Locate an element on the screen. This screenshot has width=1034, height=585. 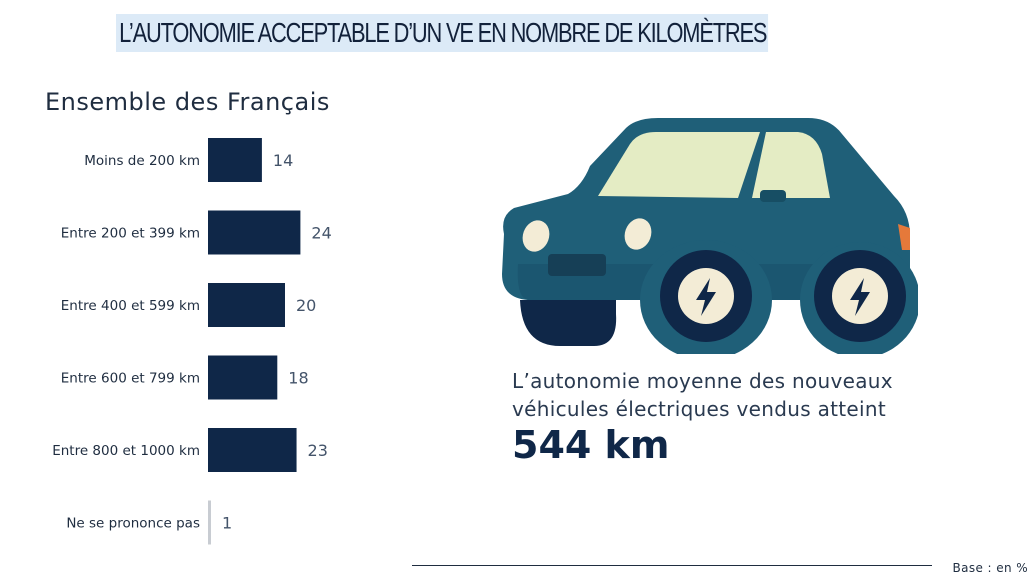
chart-subtitle: Ensemble des Français is located at coordinates (187, 102).